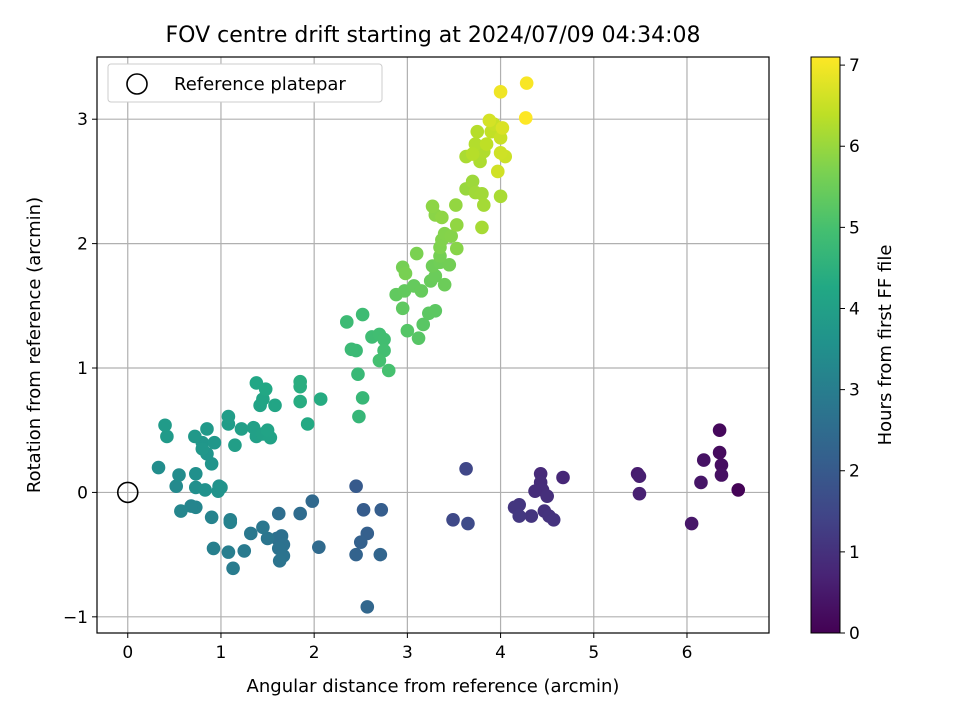  I want to click on y-tick-label: 0, so click(82, 493).